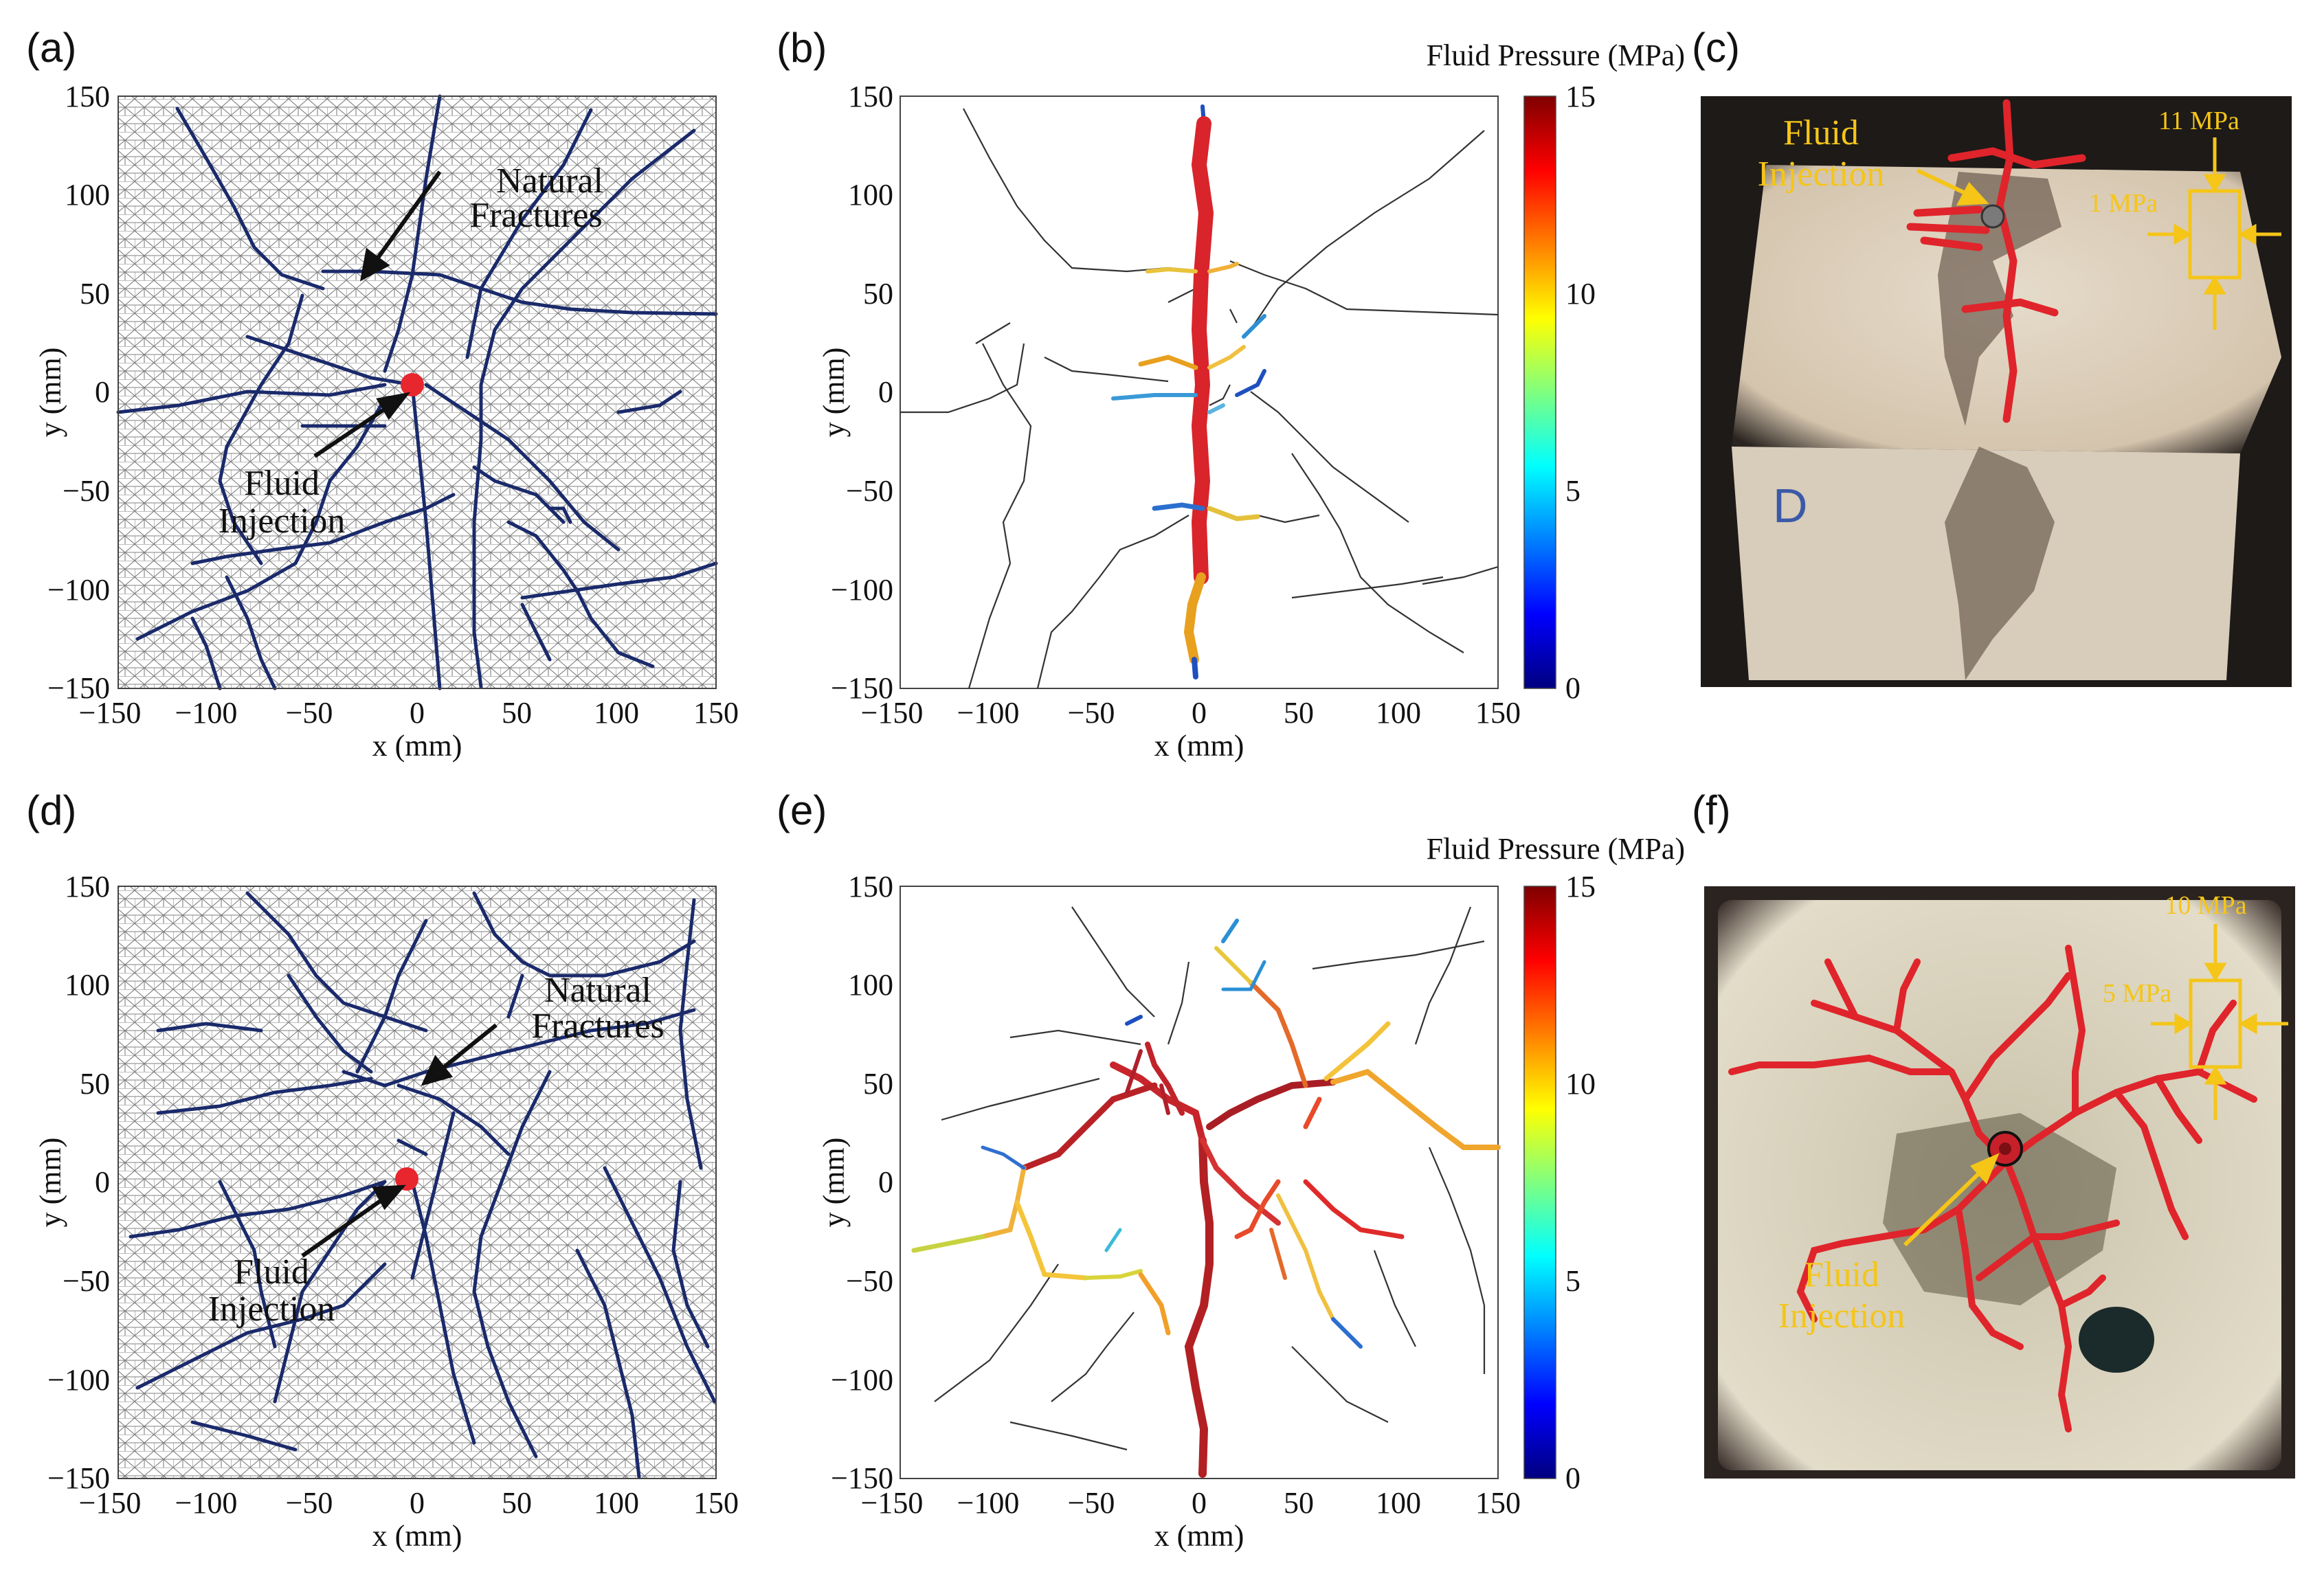 This screenshot has width=2324, height=1574. Describe the element at coordinates (1539, 1182) in the screenshot. I see `colorbar-e` at that location.